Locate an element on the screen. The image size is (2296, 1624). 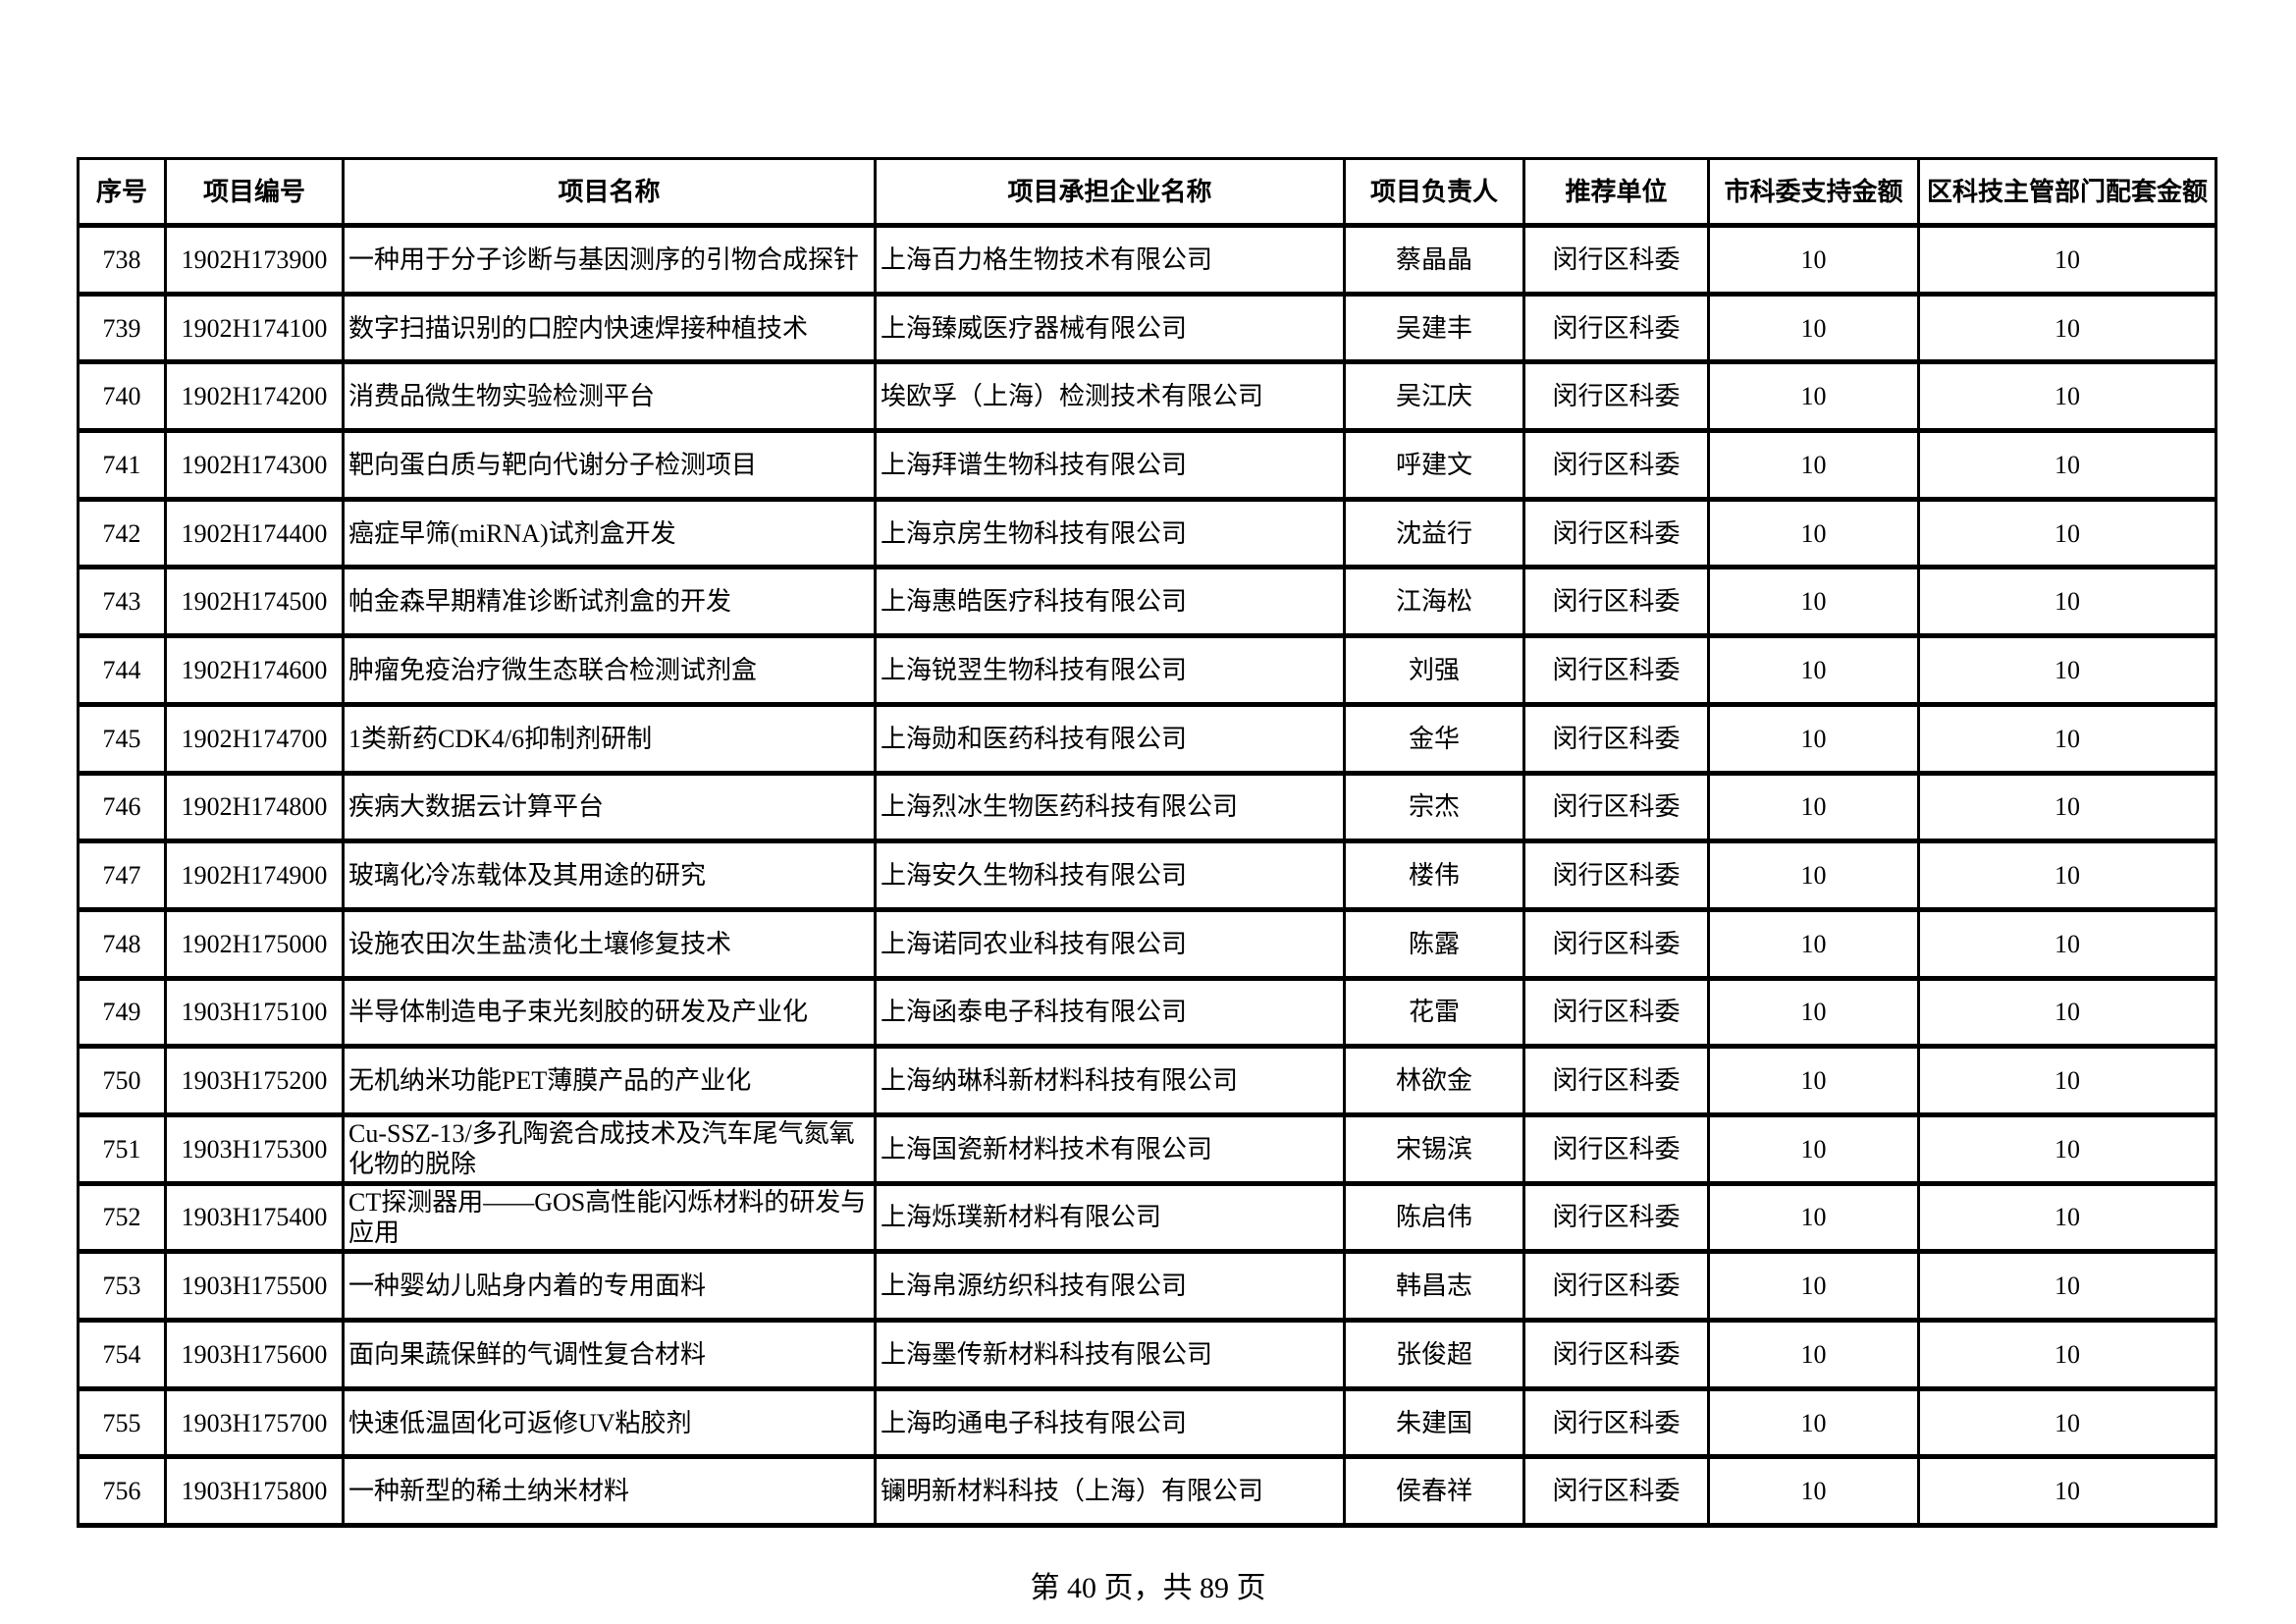
cell-company-name: 上海烈冰生物医药科技有限公司 is located at coordinates (1110, 807).